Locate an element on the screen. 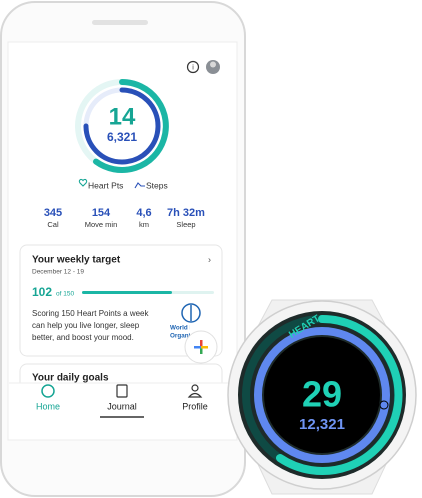 The height and width of the screenshot is (498, 422). card-text: better, and boost your mood. is located at coordinates (83, 337).